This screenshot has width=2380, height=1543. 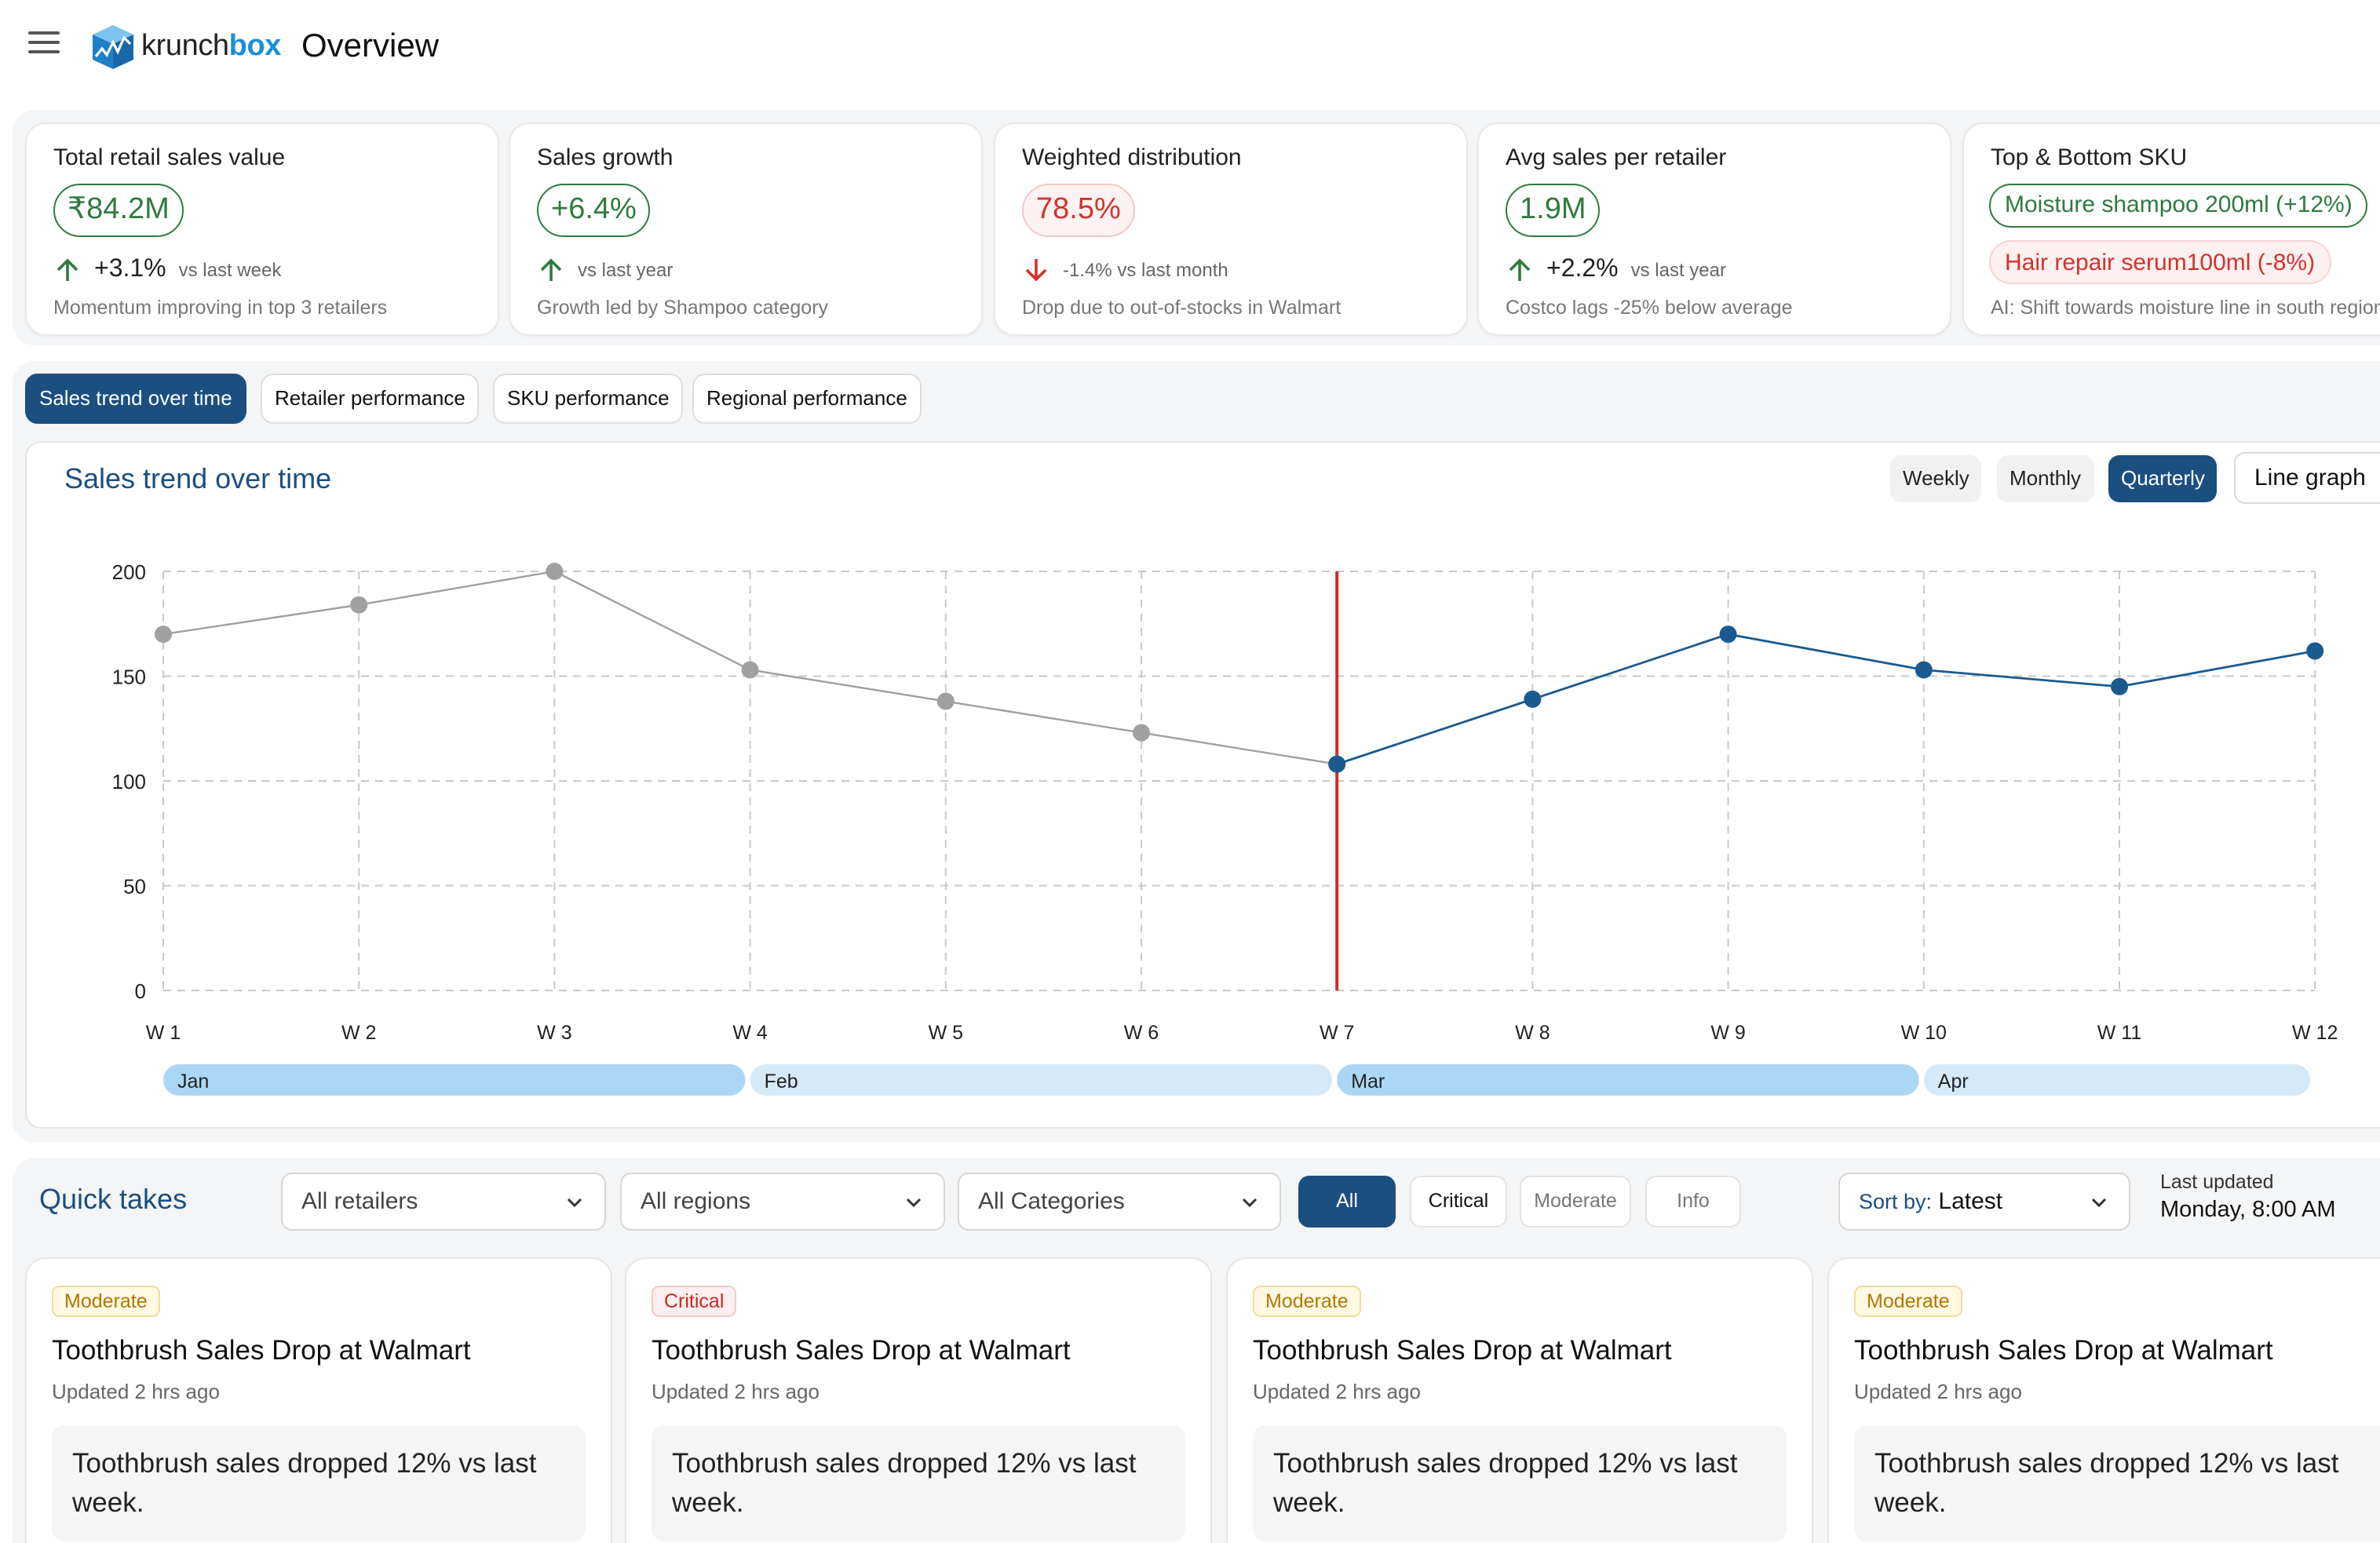 What do you see at coordinates (443, 1202) in the screenshot?
I see `retailer-filter-select: All retailers` at bounding box center [443, 1202].